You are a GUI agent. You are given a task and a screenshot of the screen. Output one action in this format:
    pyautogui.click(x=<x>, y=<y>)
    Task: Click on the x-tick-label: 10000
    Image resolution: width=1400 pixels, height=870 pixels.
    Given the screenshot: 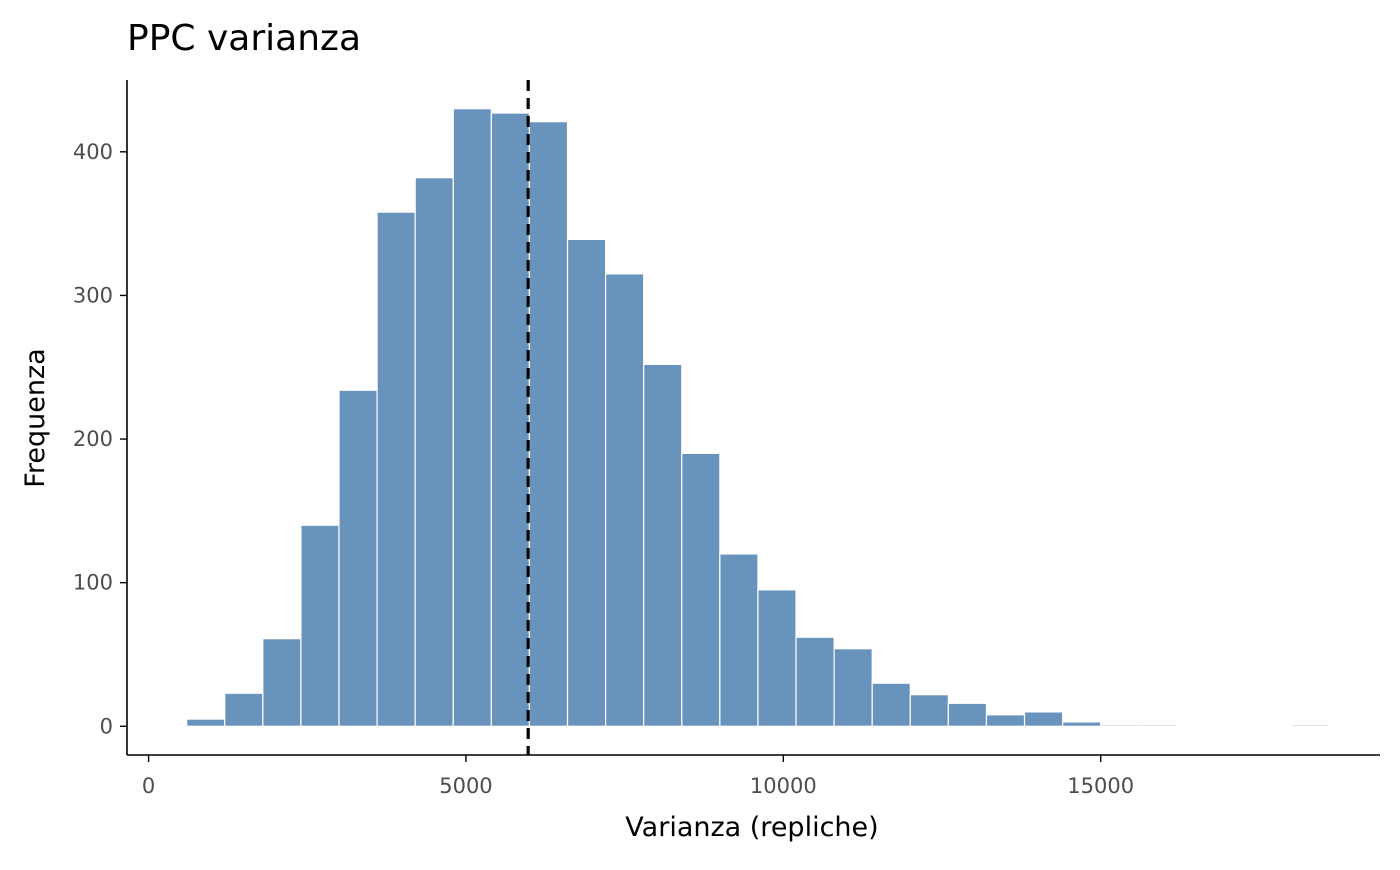 What is the action you would take?
    pyautogui.click(x=783, y=786)
    